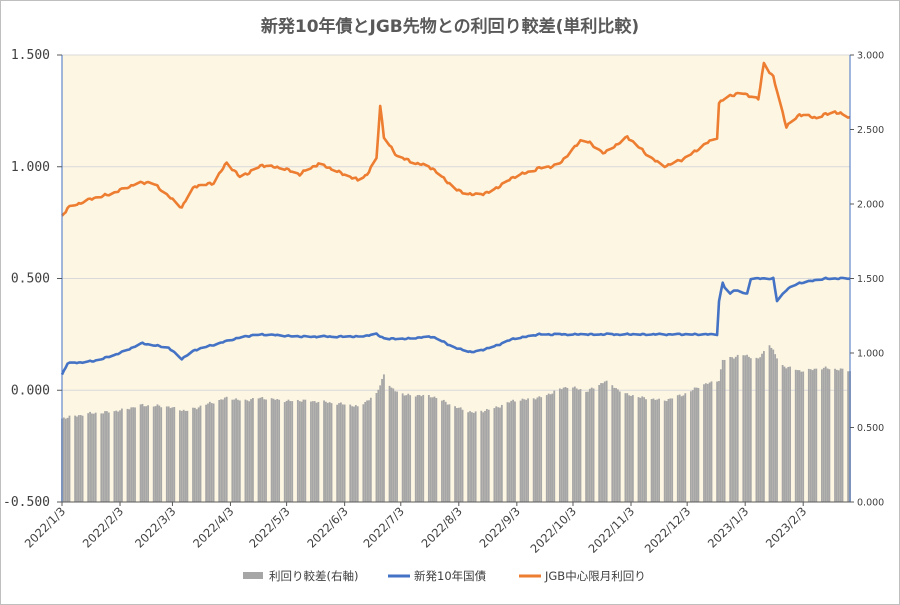  Describe the element at coordinates (103, 527) in the screenshot. I see `x-tick-label: 2022/2/3` at that location.